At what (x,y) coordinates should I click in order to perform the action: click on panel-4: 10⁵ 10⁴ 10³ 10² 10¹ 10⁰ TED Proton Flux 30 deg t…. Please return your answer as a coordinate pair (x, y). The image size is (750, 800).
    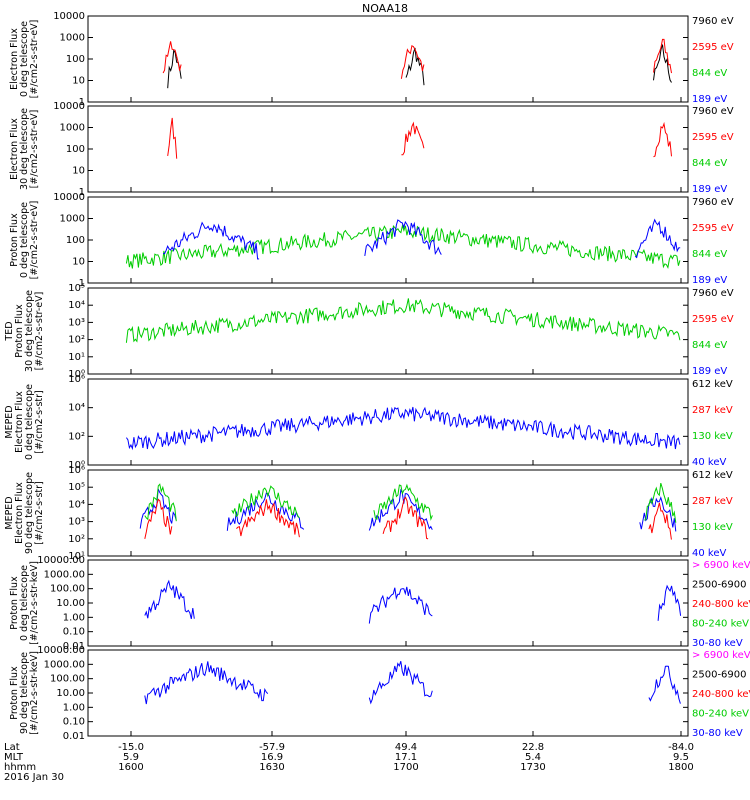
    Looking at the image, I should click on (369, 331).